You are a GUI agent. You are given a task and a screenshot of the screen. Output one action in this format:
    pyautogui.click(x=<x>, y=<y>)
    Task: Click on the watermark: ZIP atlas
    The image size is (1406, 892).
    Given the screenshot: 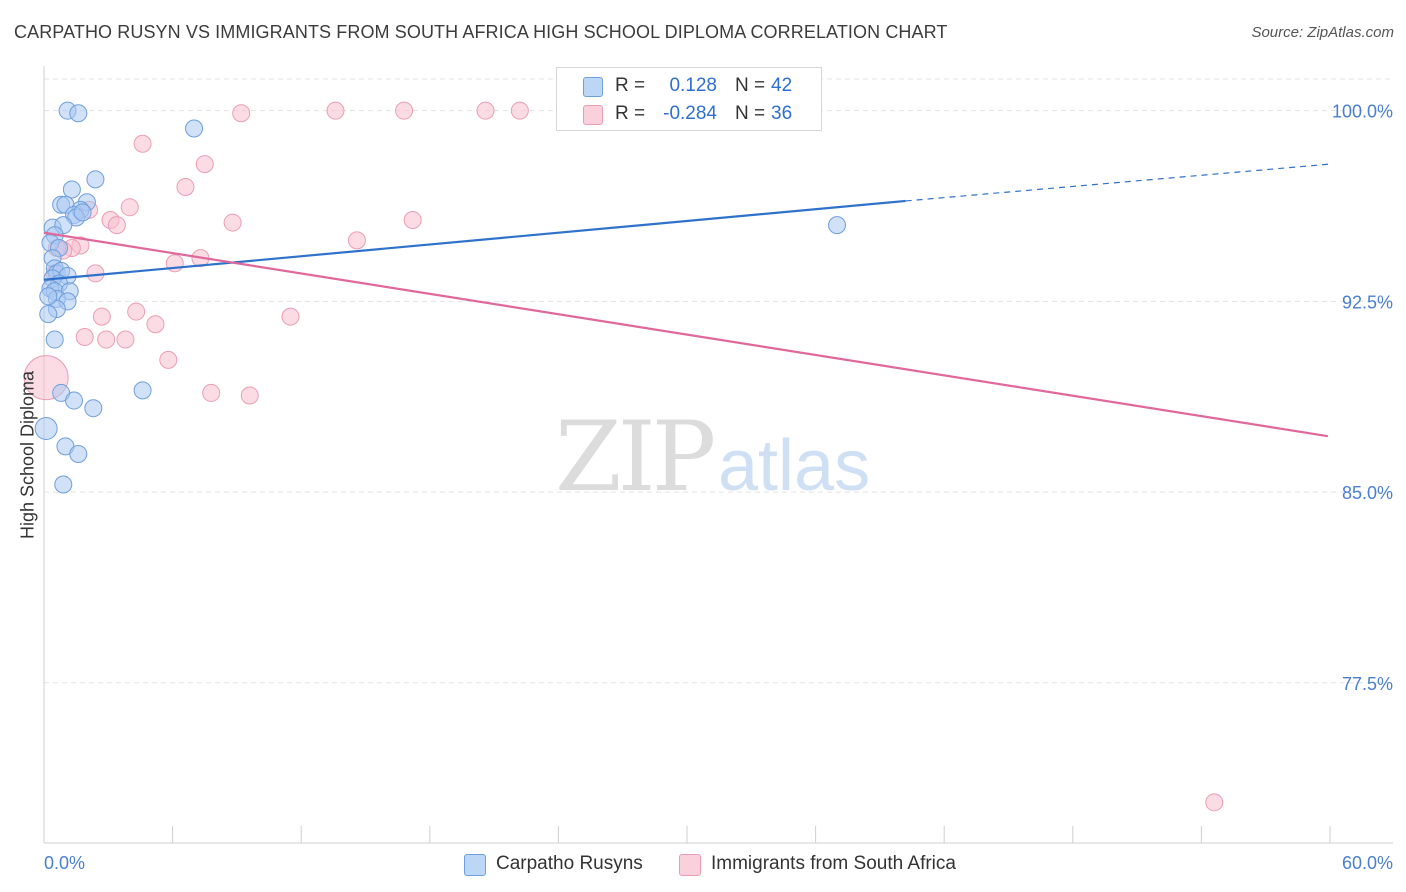 What is the action you would take?
    pyautogui.click(x=712, y=457)
    